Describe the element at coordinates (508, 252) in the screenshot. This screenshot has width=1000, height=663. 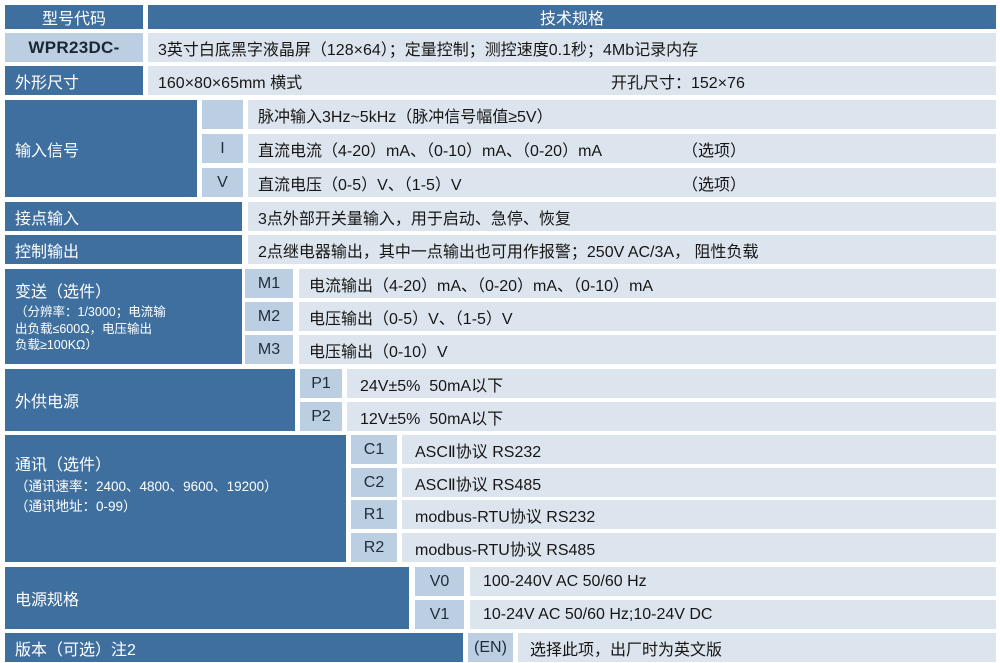
I see `control-output-text: 2点继电器输出，其中一点输出也可用作报警；250V AC/3A， 阻性负载` at that location.